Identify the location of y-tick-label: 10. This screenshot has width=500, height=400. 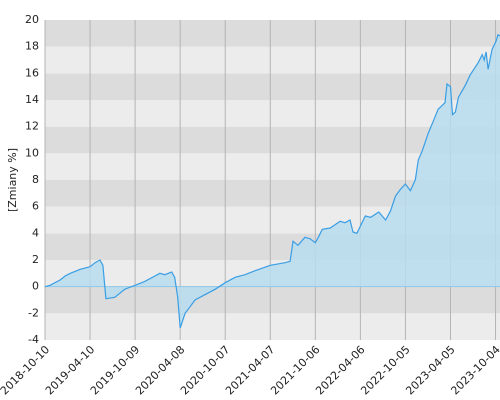
(32, 152).